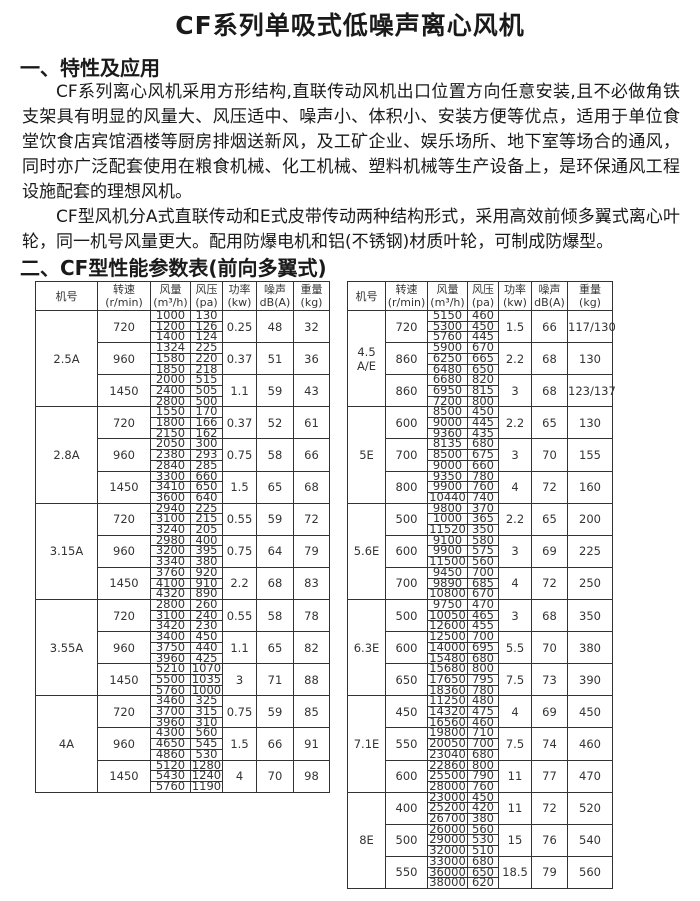 Image resolution: width=700 pixels, height=901 pixels. What do you see at coordinates (483, 289) in the screenshot?
I see `column-name: 风压` at bounding box center [483, 289].